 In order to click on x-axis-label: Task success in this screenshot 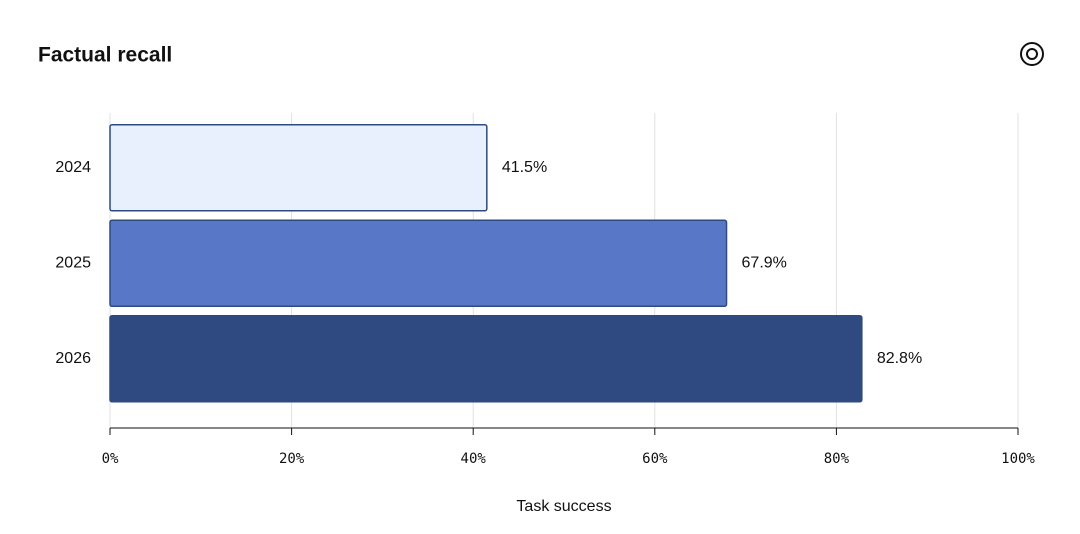, I will do `click(563, 506)`.